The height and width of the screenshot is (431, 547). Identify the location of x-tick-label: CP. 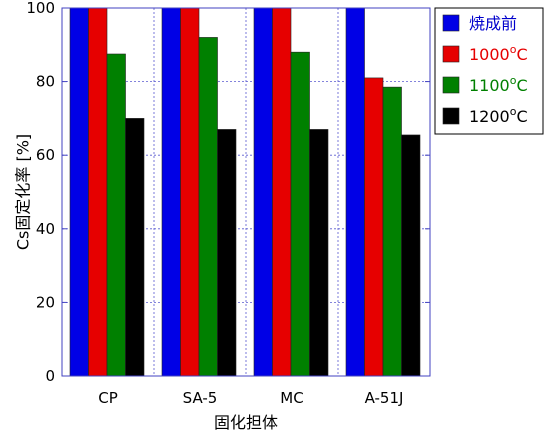
(108, 398).